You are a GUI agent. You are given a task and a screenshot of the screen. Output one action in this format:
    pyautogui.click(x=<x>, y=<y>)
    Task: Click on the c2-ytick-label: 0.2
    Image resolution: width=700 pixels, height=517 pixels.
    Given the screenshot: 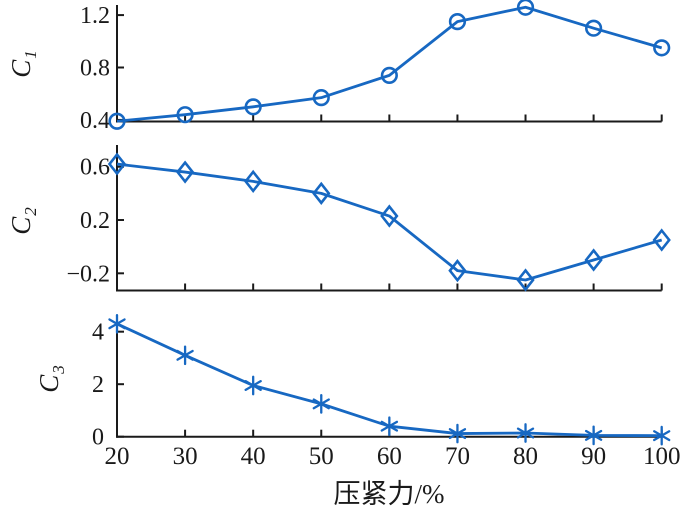 What is the action you would take?
    pyautogui.click(x=95, y=221)
    